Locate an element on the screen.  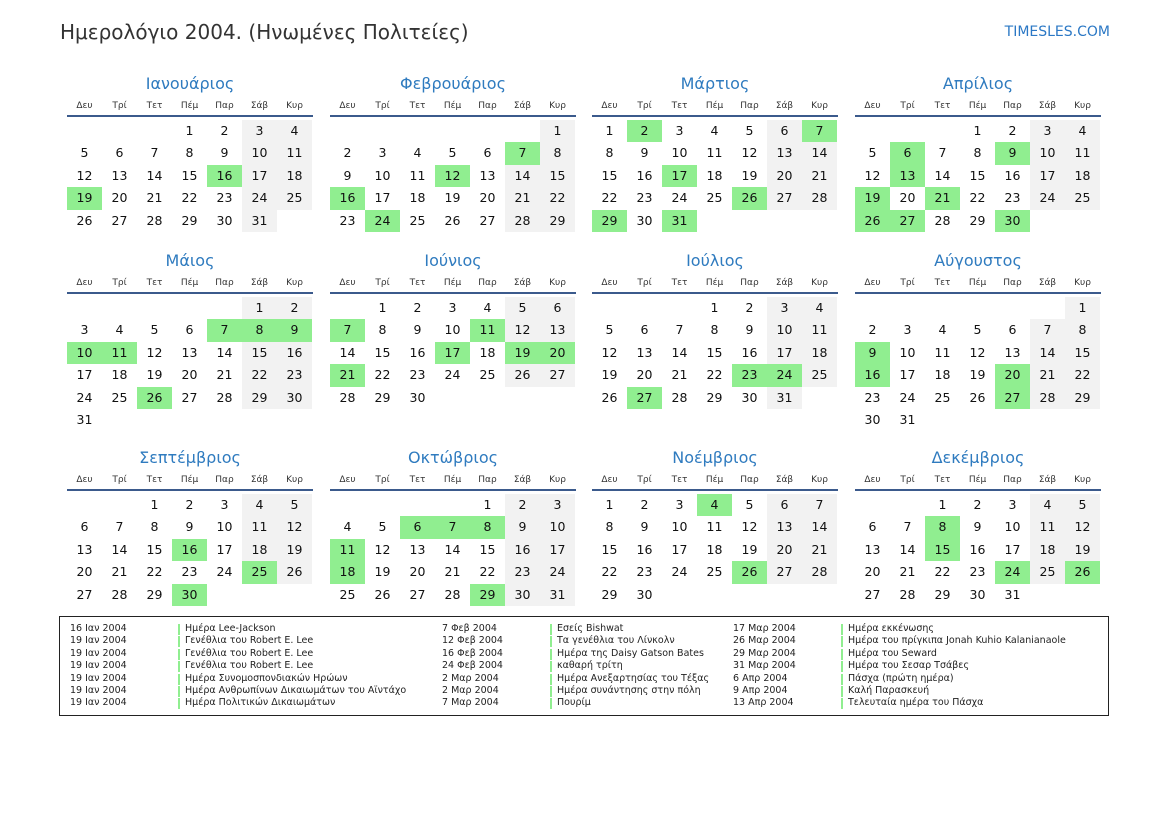
day-cell: 12 is located at coordinates (522, 330).